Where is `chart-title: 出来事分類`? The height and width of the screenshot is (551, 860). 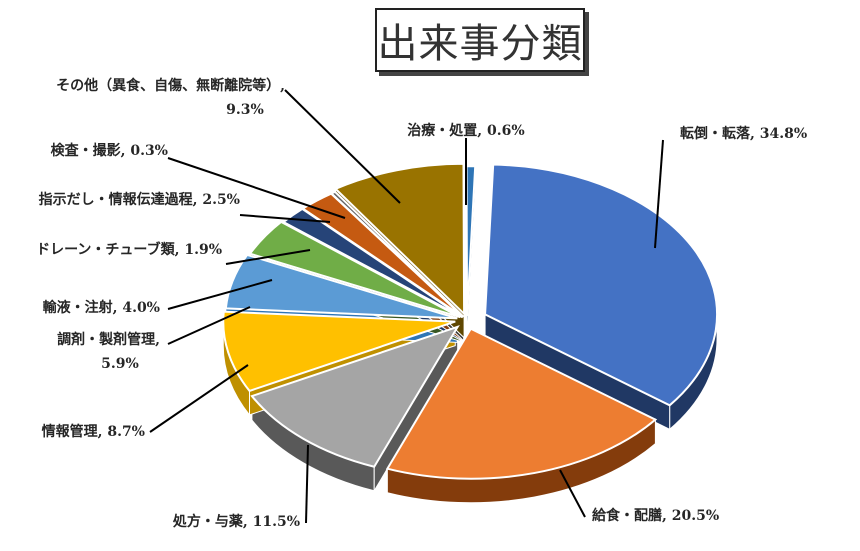 chart-title: 出来事分類 is located at coordinates (480, 44).